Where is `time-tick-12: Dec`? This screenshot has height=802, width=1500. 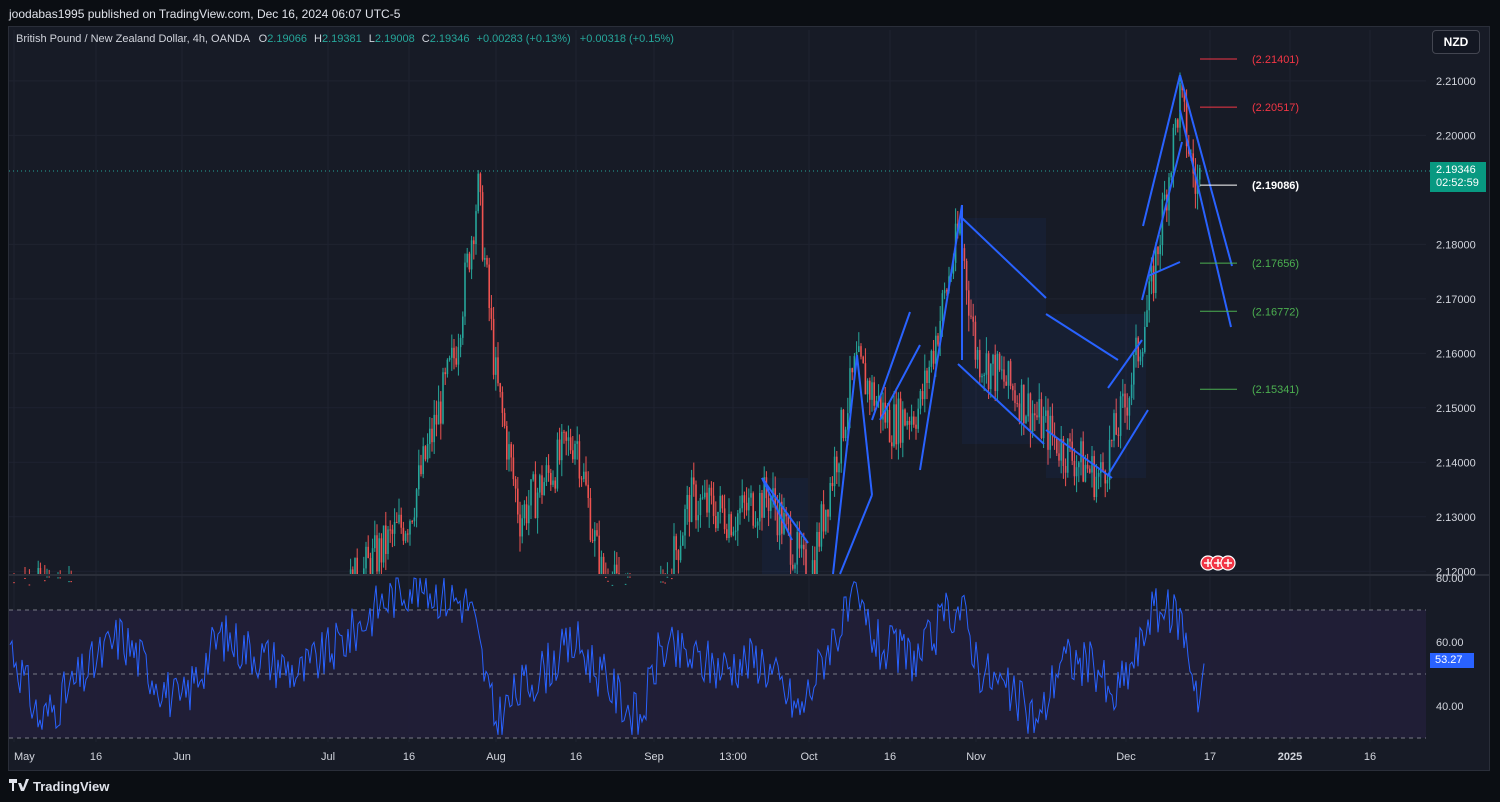 time-tick-12: Dec is located at coordinates (1126, 757).